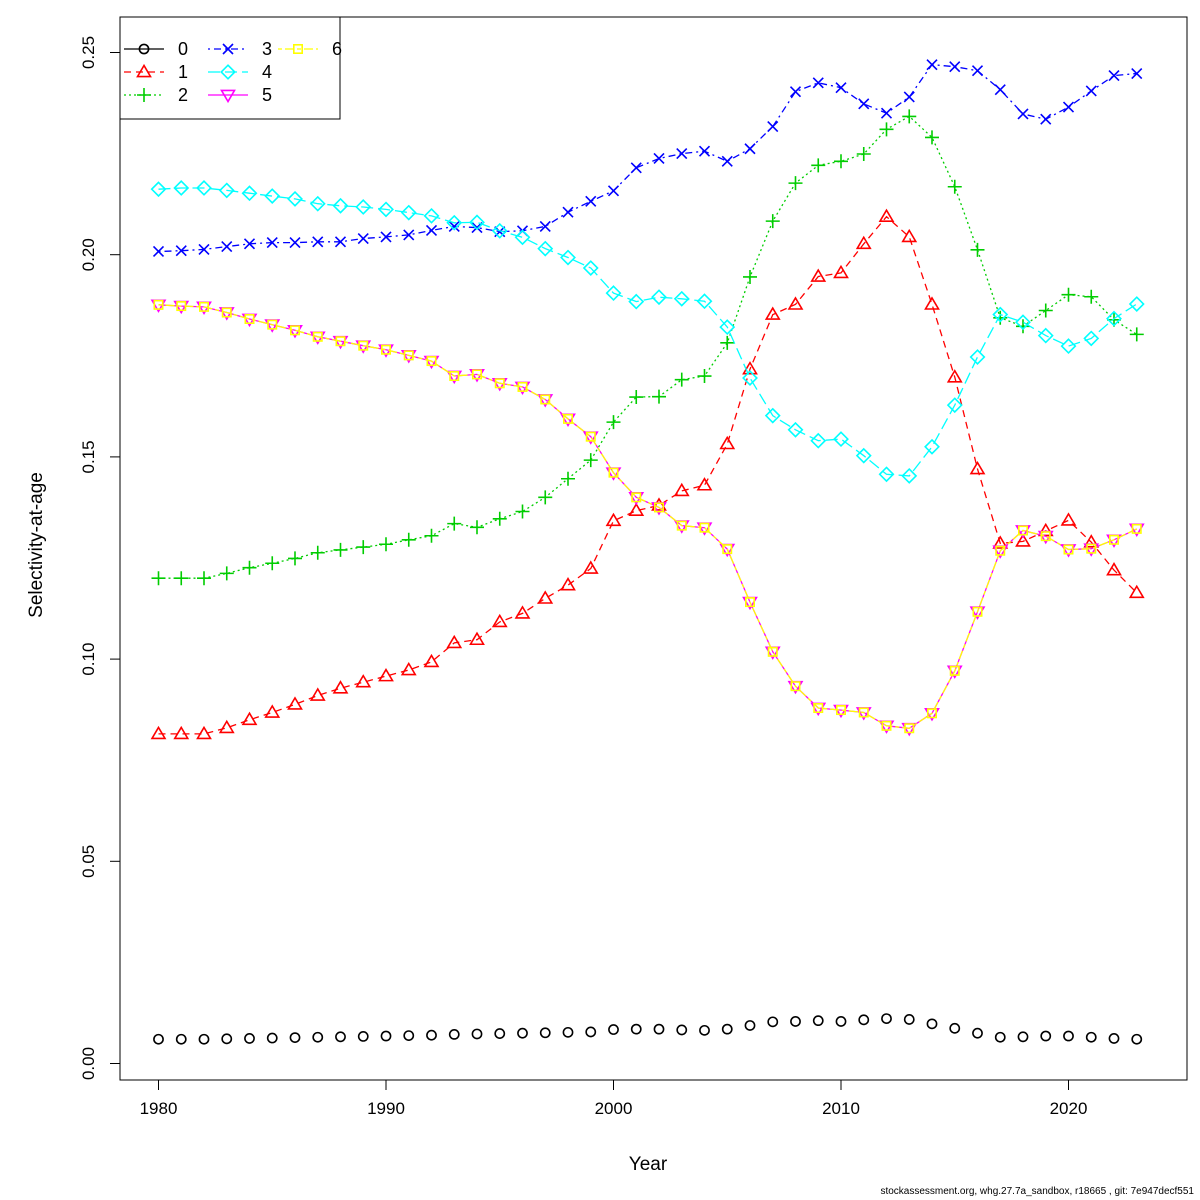 The width and height of the screenshot is (1200, 1200). I want to click on legend-label: 3, so click(267, 49).